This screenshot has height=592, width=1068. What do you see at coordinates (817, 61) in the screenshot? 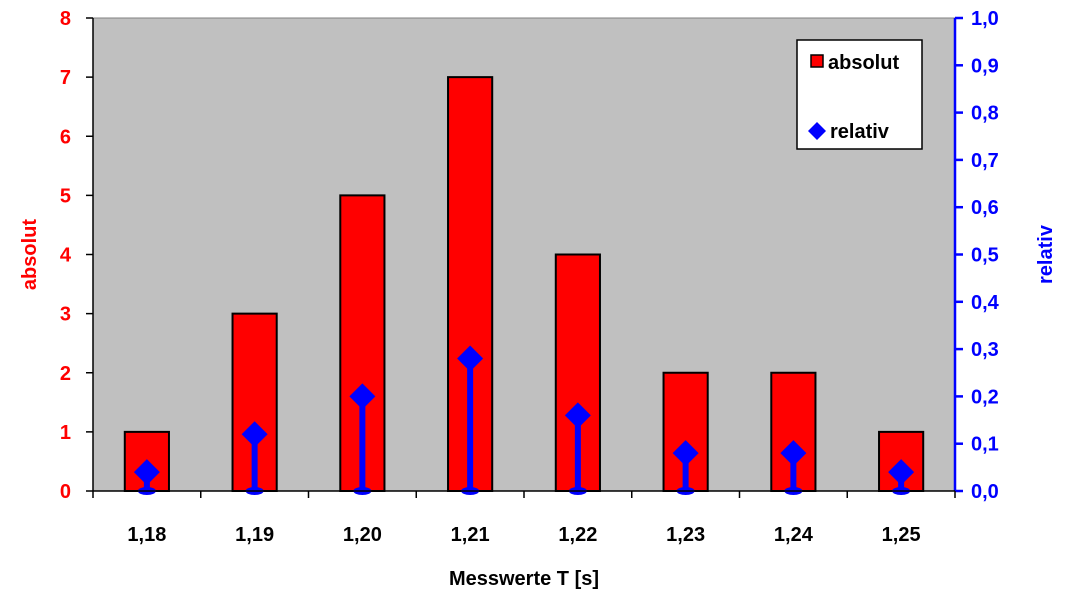
I see `legend-swatch-absolut` at bounding box center [817, 61].